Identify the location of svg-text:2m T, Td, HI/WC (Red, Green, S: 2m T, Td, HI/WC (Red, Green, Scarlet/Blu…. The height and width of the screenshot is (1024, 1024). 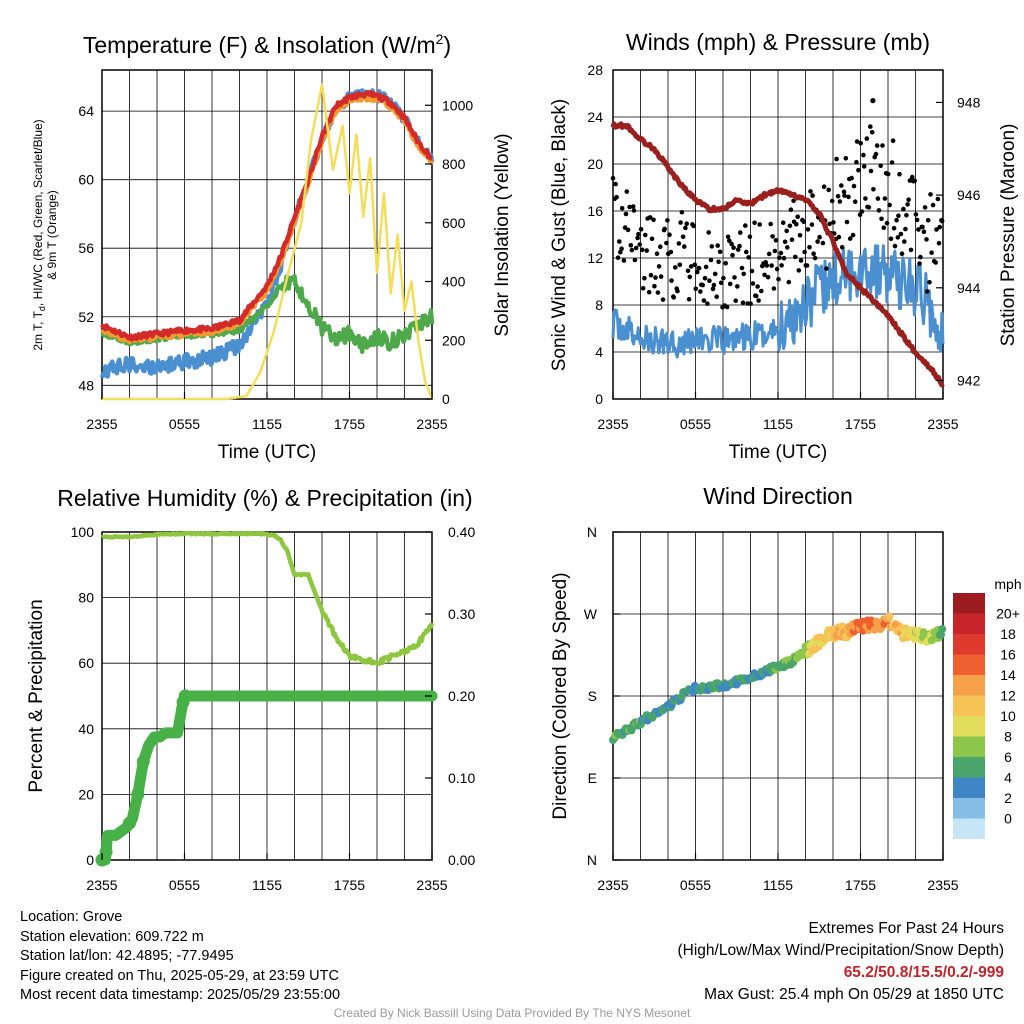
(39, 234).